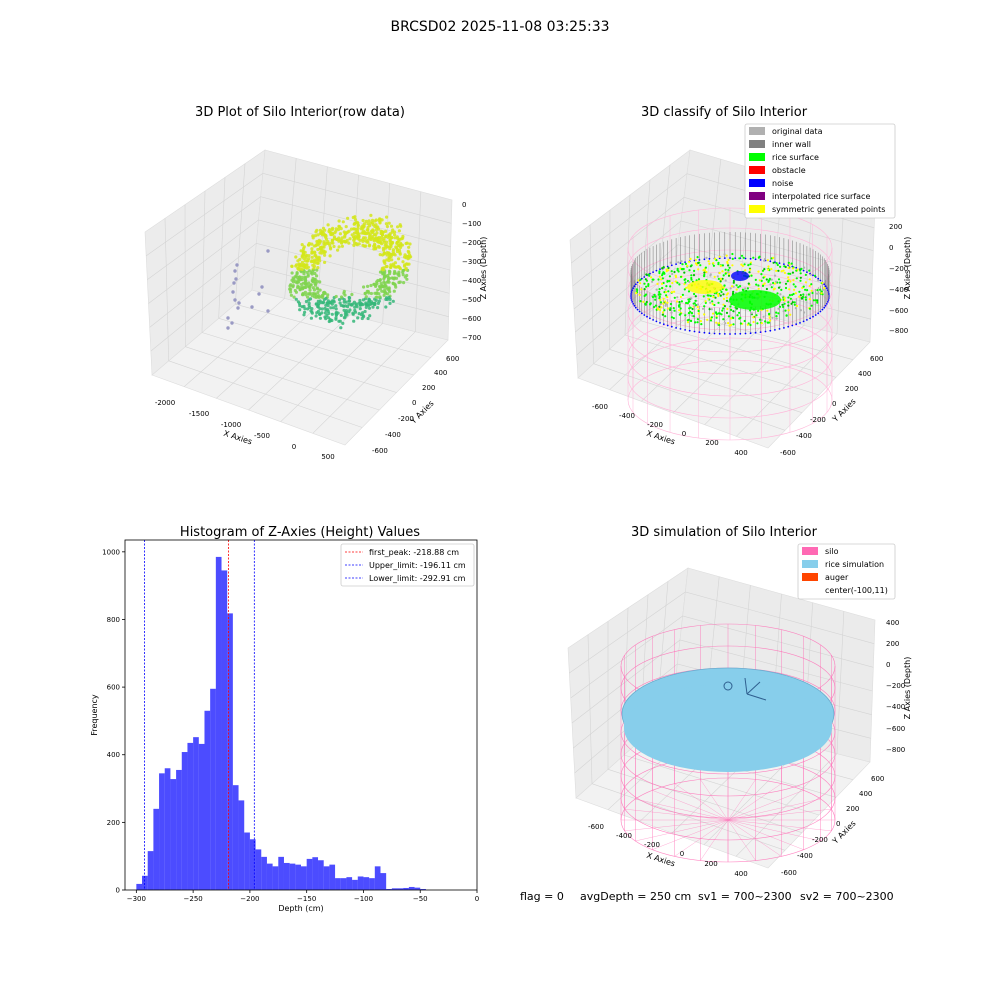 The height and width of the screenshot is (1000, 1000). What do you see at coordinates (471, 300) in the screenshot?
I see `raw-ztick: −500` at bounding box center [471, 300].